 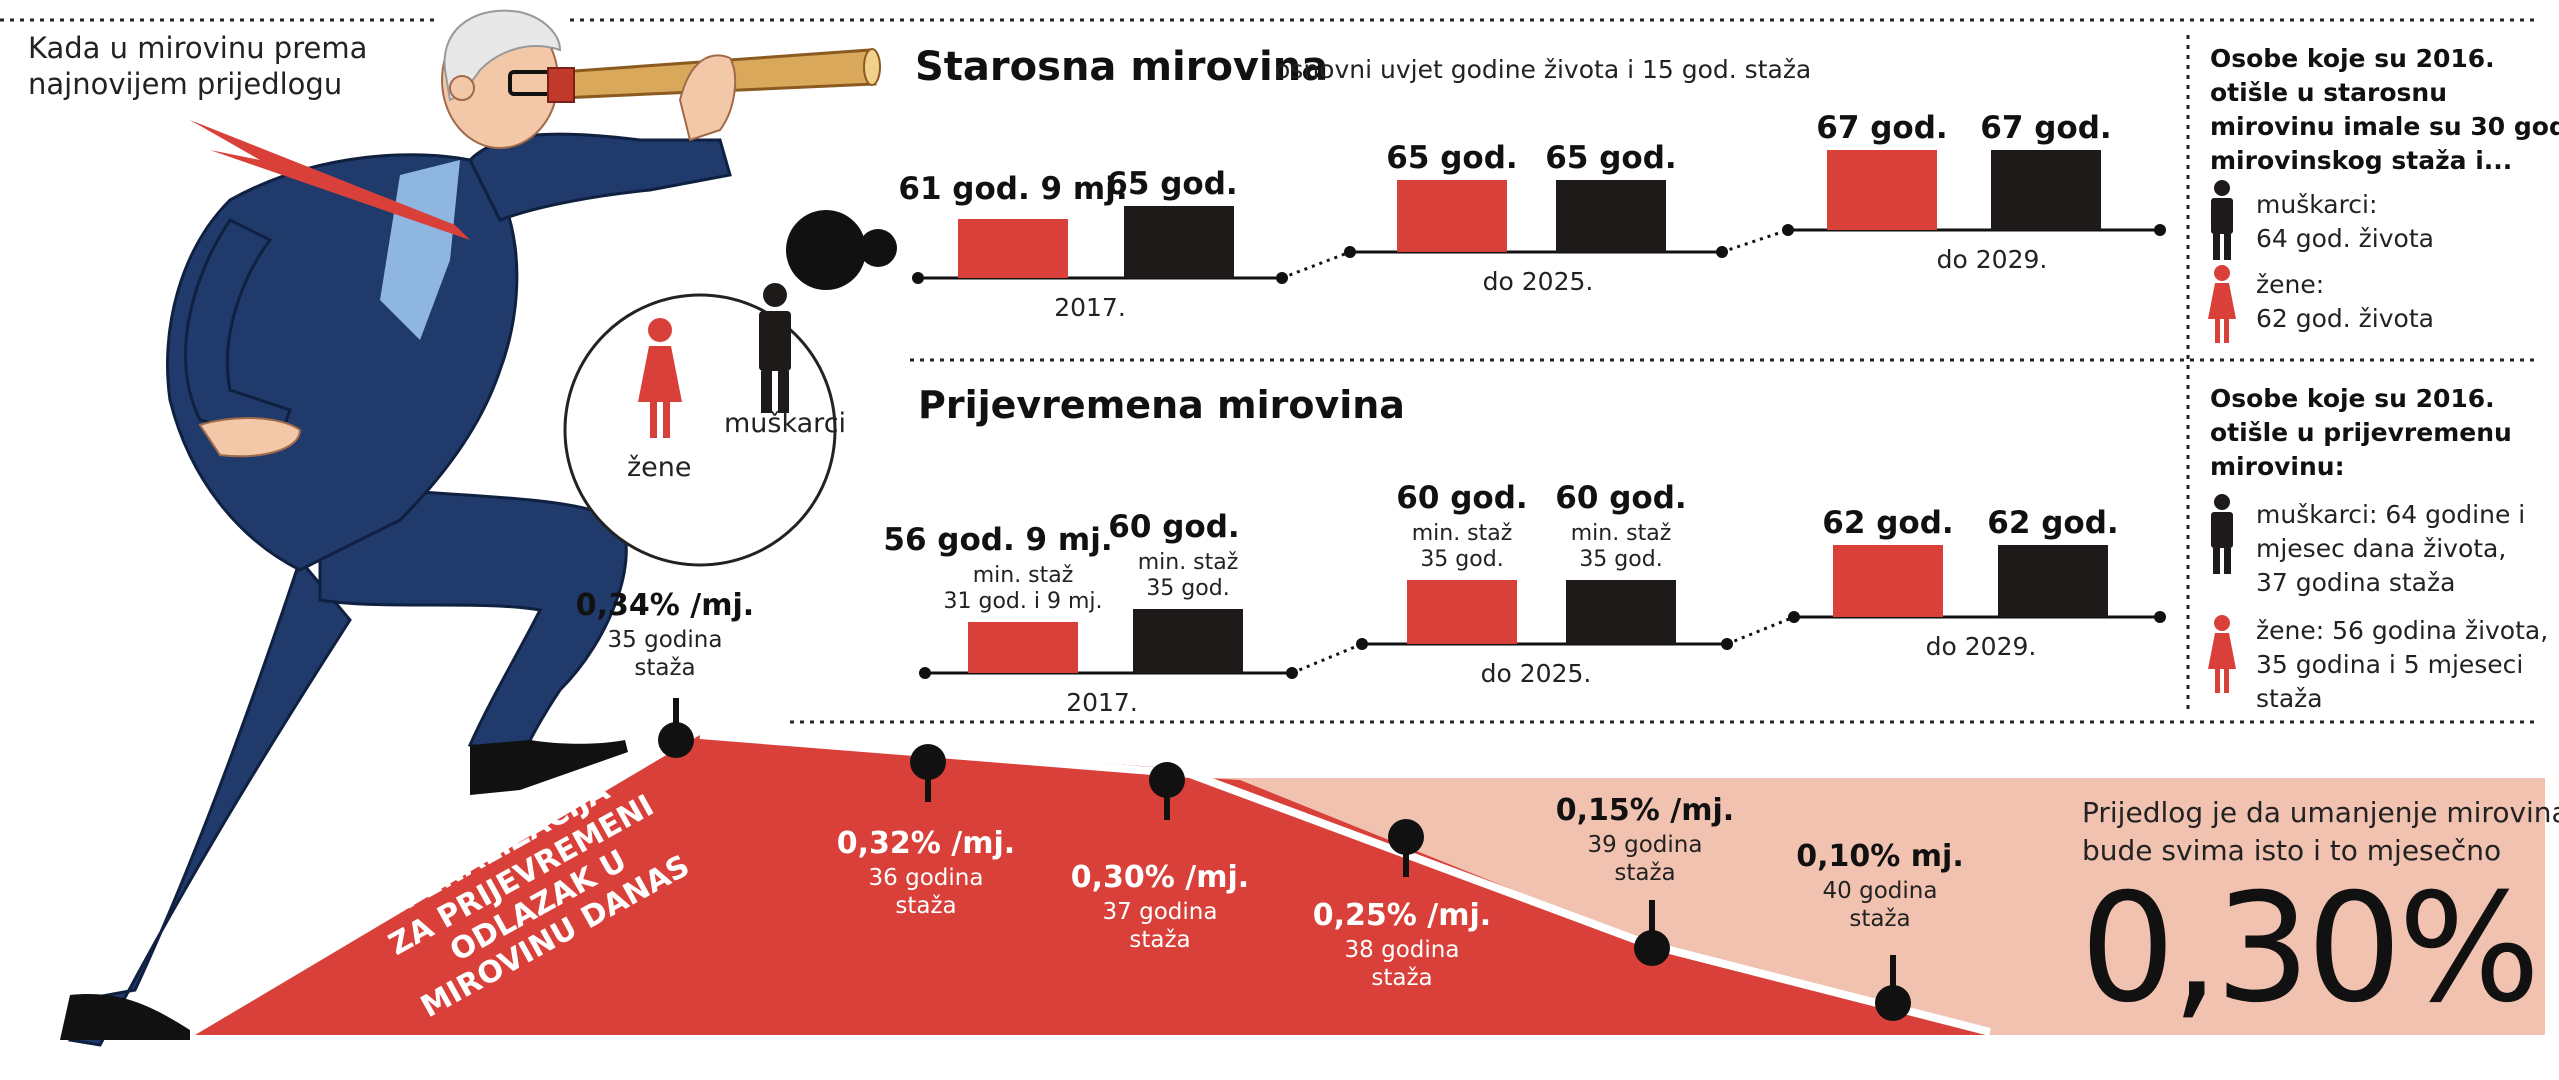 What do you see at coordinates (1887, 523) in the screenshot?
I see `bar-label-women-2: 62 god.` at bounding box center [1887, 523].